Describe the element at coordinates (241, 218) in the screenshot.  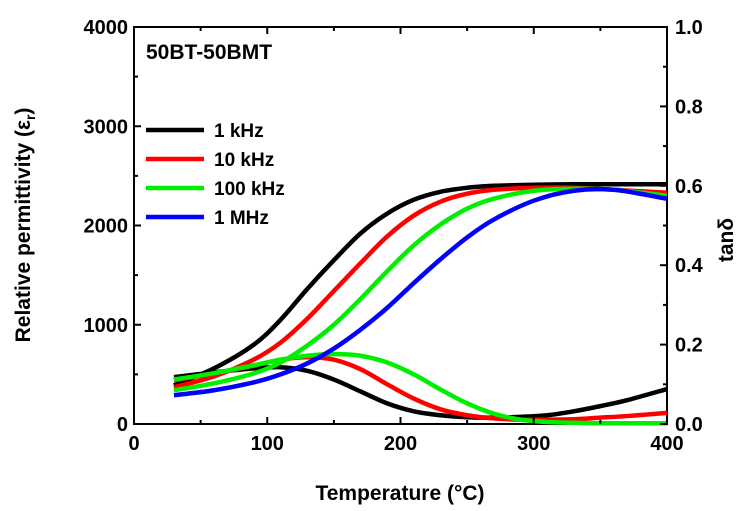
I see `legend-label-1-mhz: 1 MHz` at that location.